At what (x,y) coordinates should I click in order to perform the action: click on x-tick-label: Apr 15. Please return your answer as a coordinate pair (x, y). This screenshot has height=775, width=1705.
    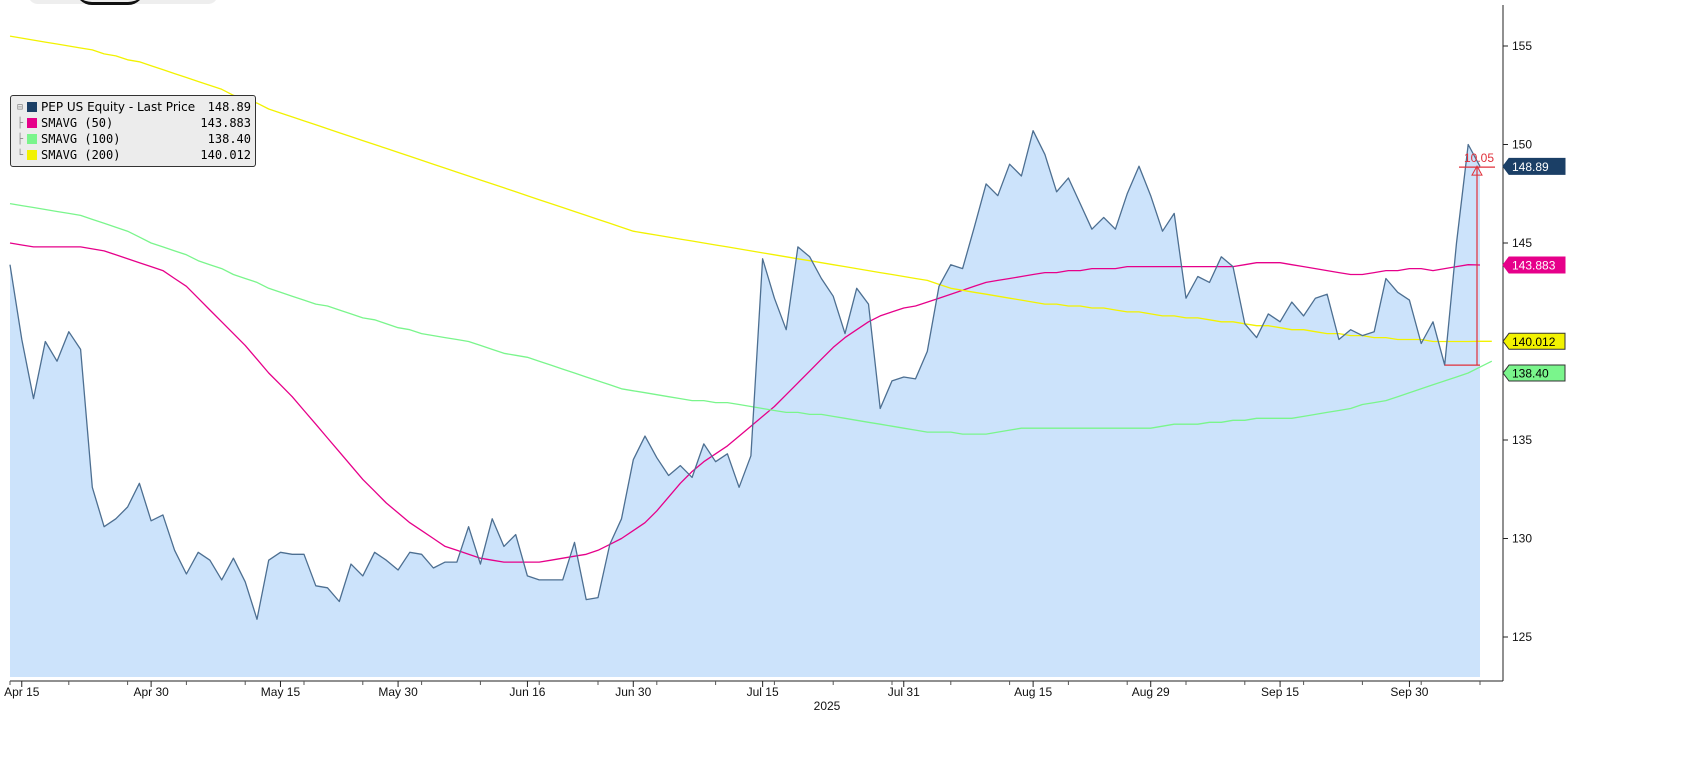
    Looking at the image, I should click on (22, 692).